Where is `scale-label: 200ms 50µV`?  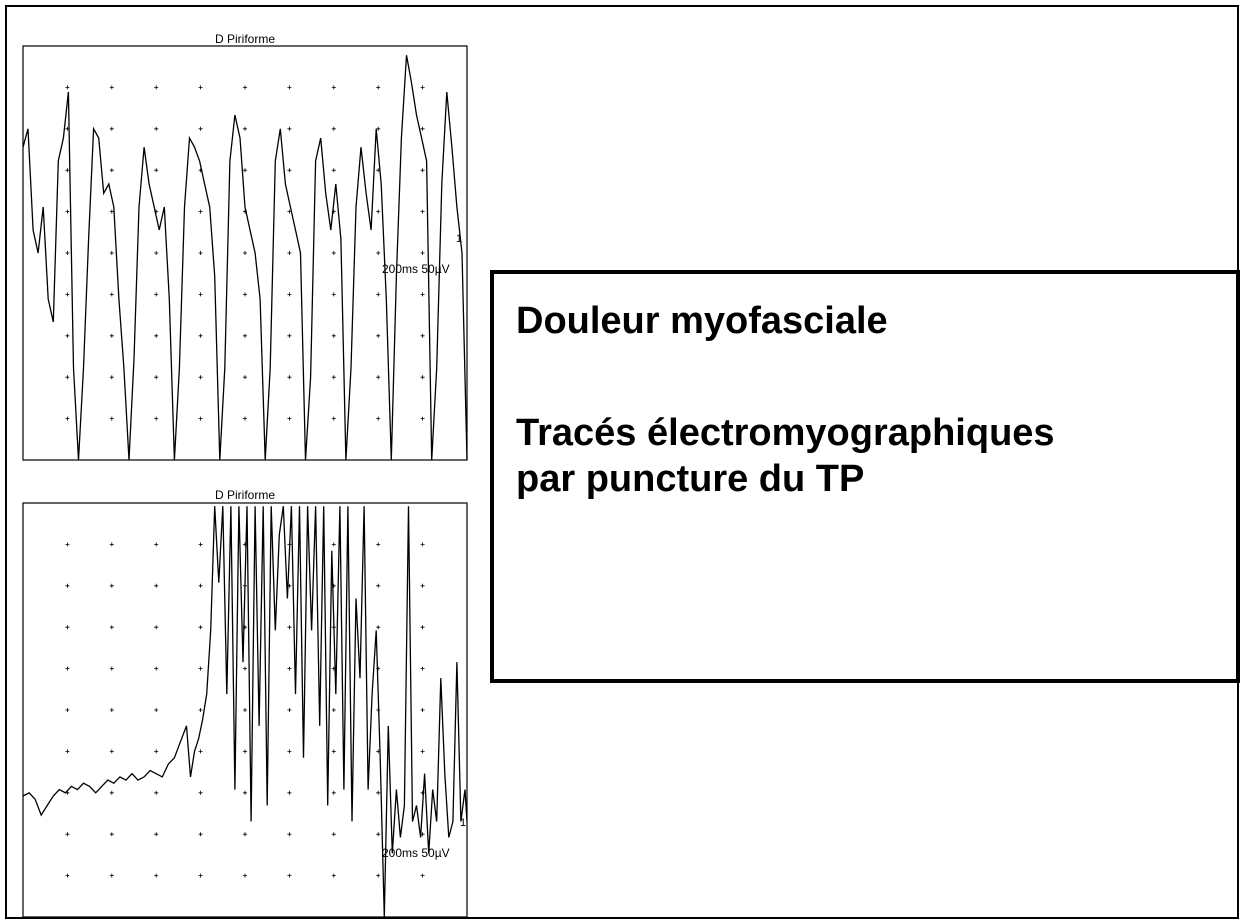 scale-label: 200ms 50µV is located at coordinates (416, 853).